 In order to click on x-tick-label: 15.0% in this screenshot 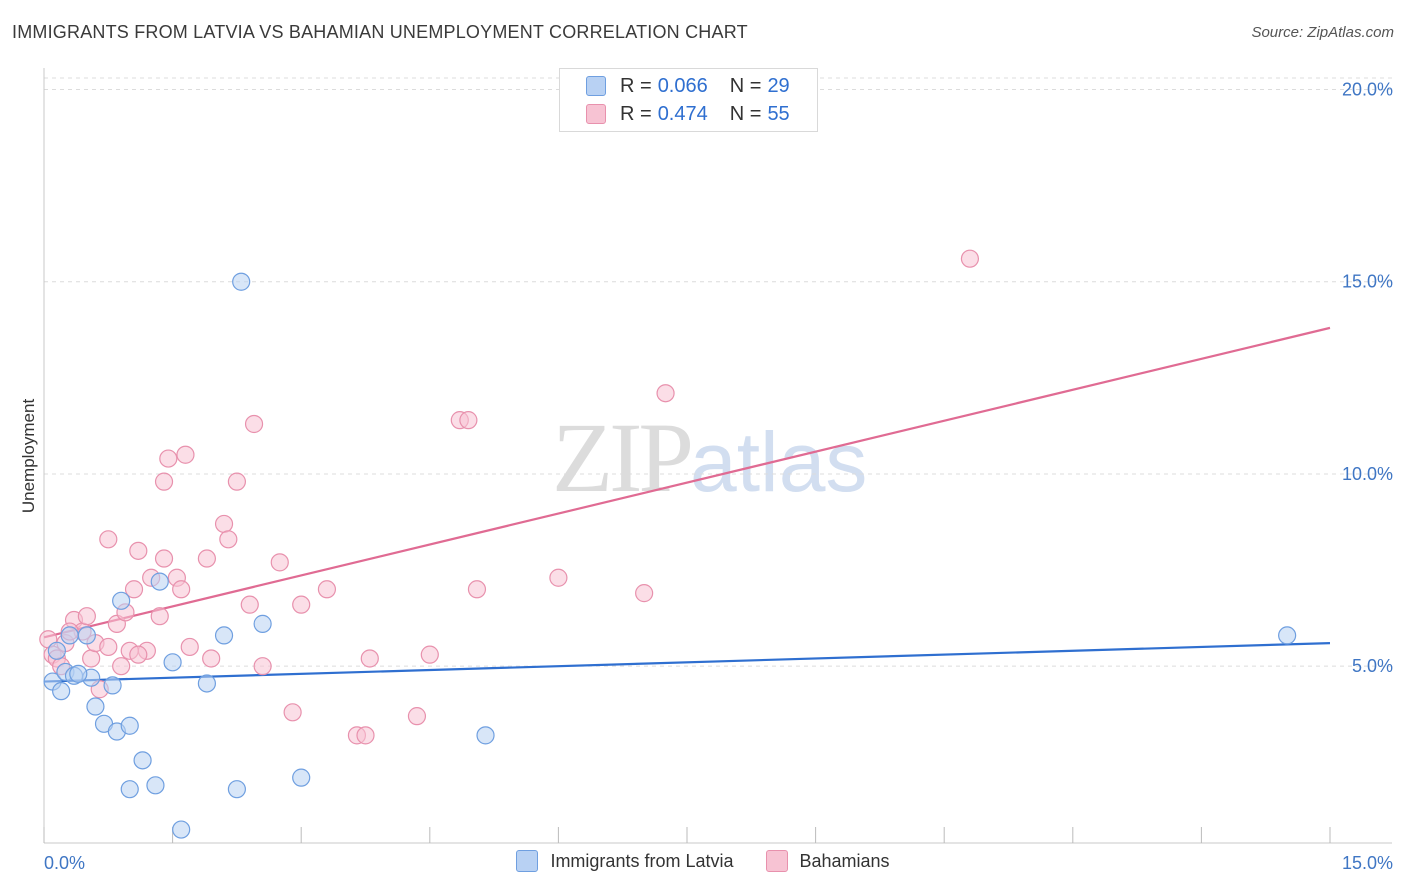, I will do `click(1367, 863)`.